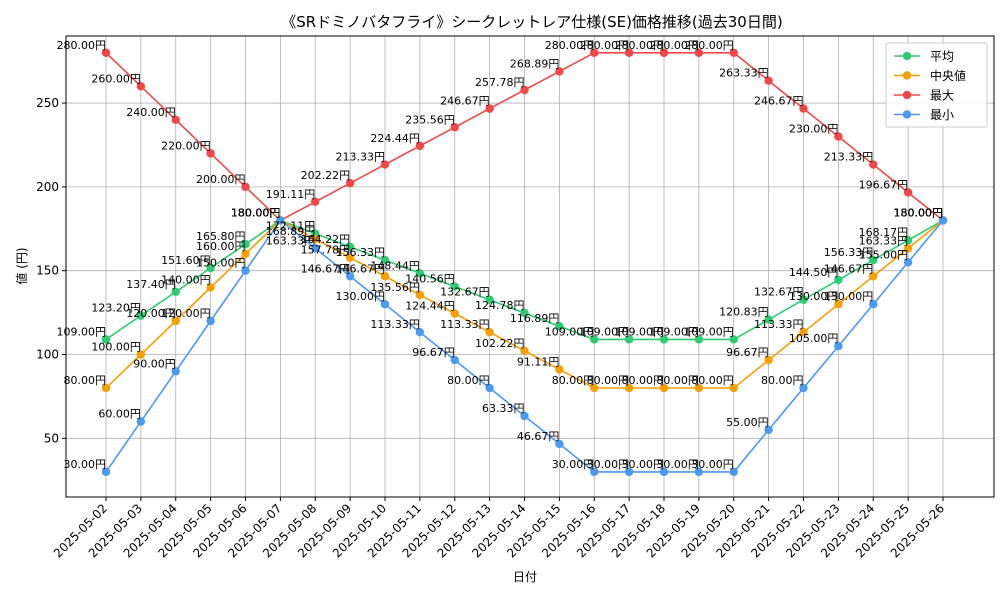 This screenshot has width=1000, height=604. What do you see at coordinates (186, 279) in the screenshot?
I see `data-label: 140.00円` at bounding box center [186, 279].